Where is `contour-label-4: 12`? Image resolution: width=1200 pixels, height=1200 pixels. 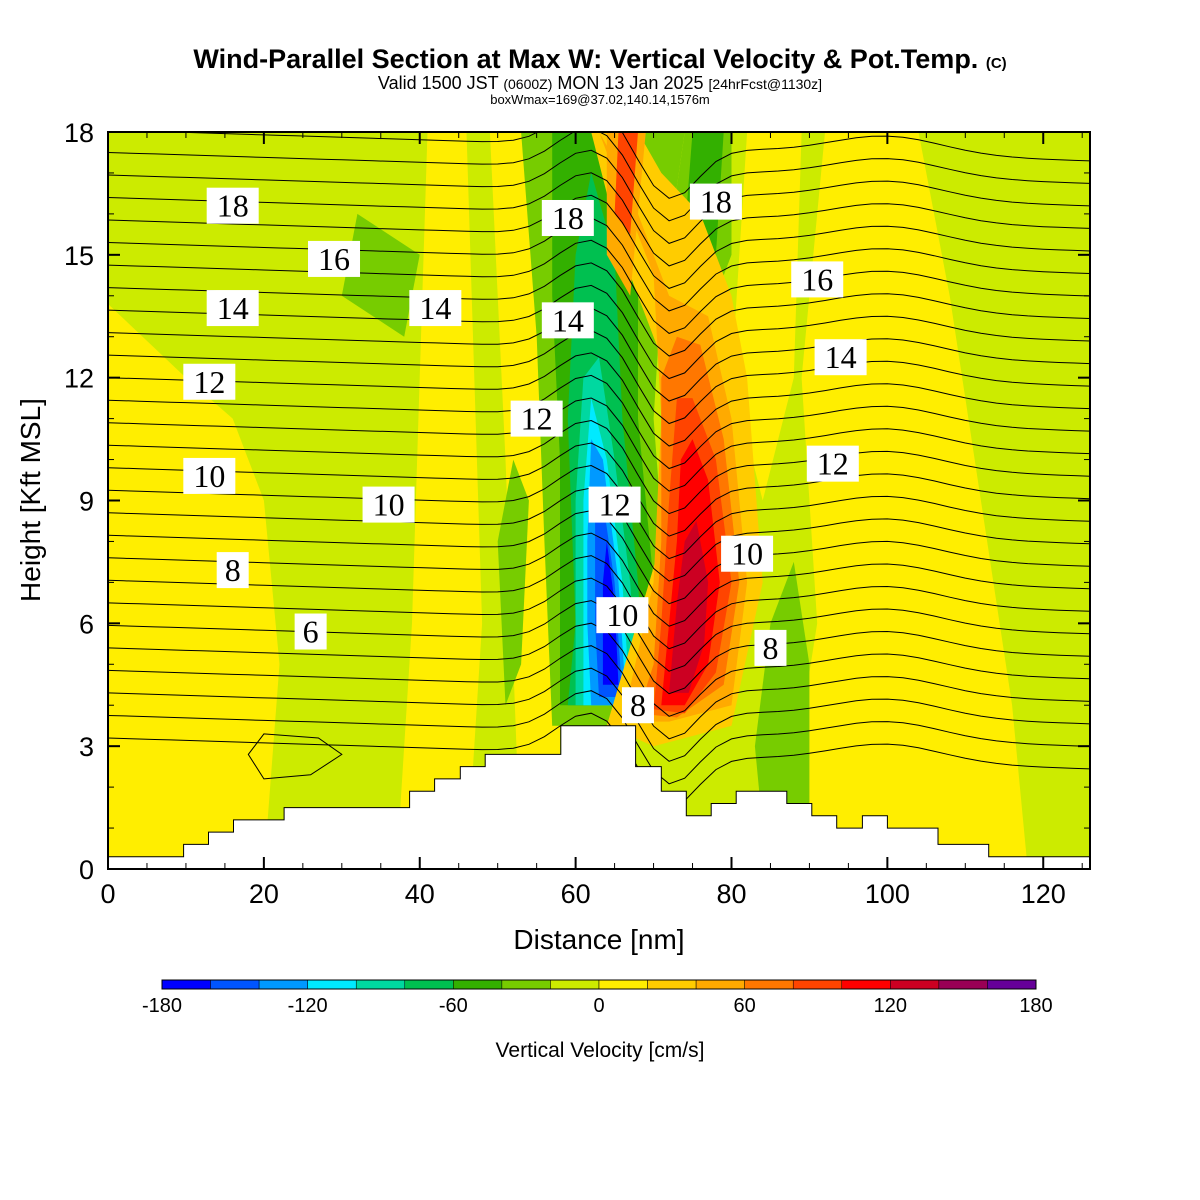
contour-label-4: 12 is located at coordinates (209, 382).